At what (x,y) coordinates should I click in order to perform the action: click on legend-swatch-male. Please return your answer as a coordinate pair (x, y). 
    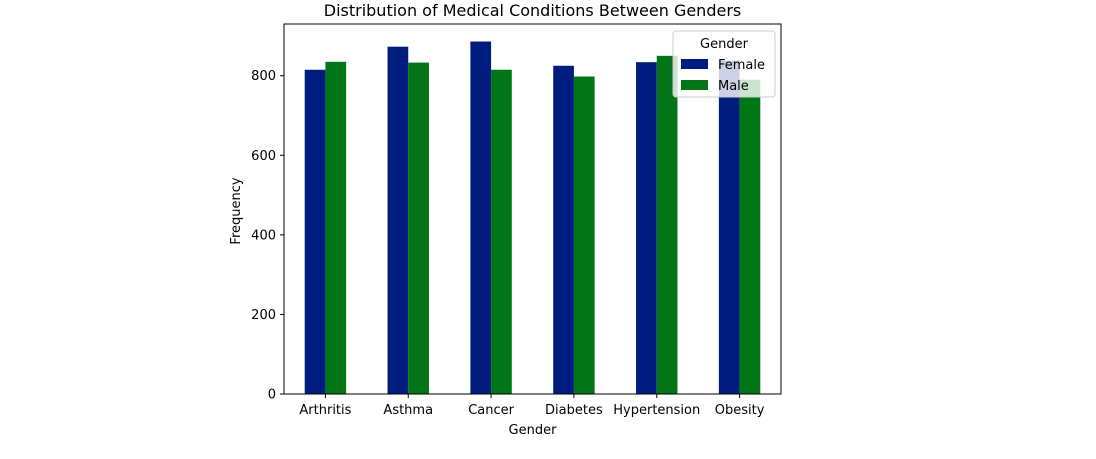
    Looking at the image, I should click on (694, 85).